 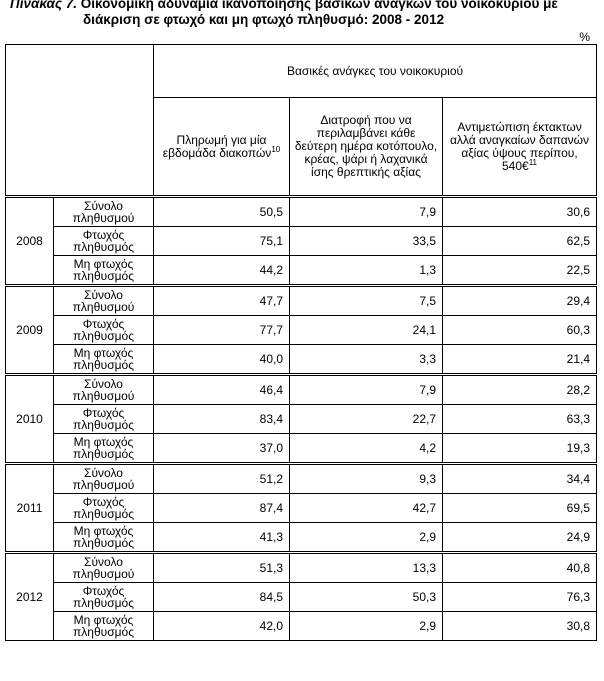 I want to click on value-expenses: 24,9, so click(x=519, y=537).